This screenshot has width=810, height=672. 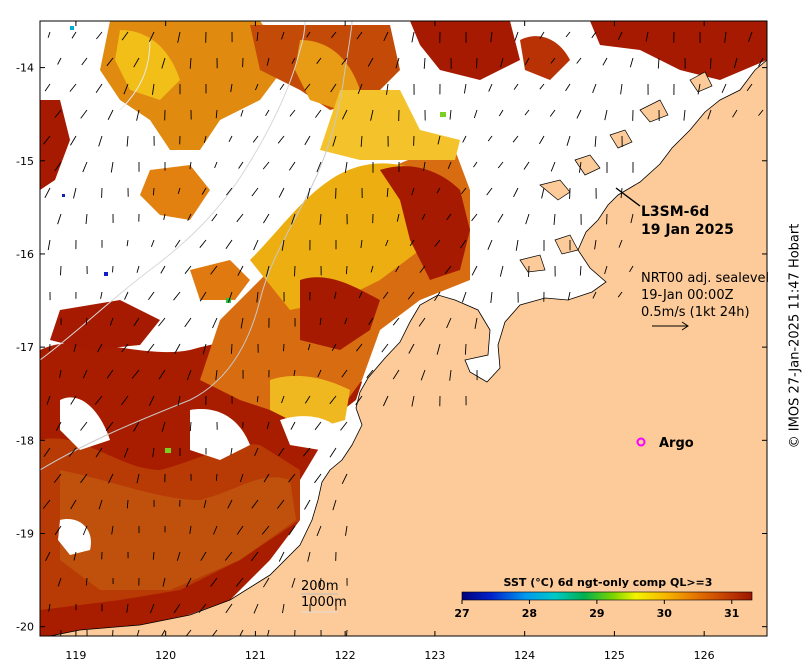 What do you see at coordinates (25, 161) in the screenshot?
I see `lat-tick-label: -15` at bounding box center [25, 161].